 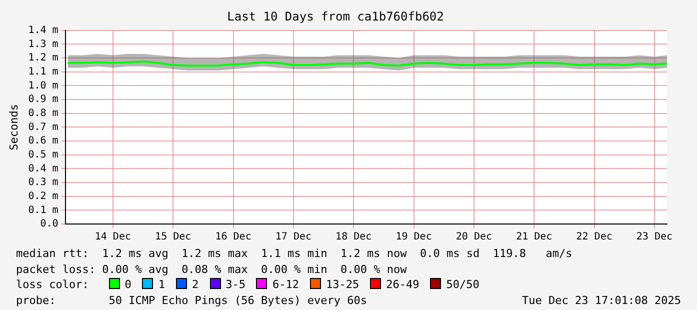 I want to click on x-tick-label: 18 Dec, so click(x=354, y=237).